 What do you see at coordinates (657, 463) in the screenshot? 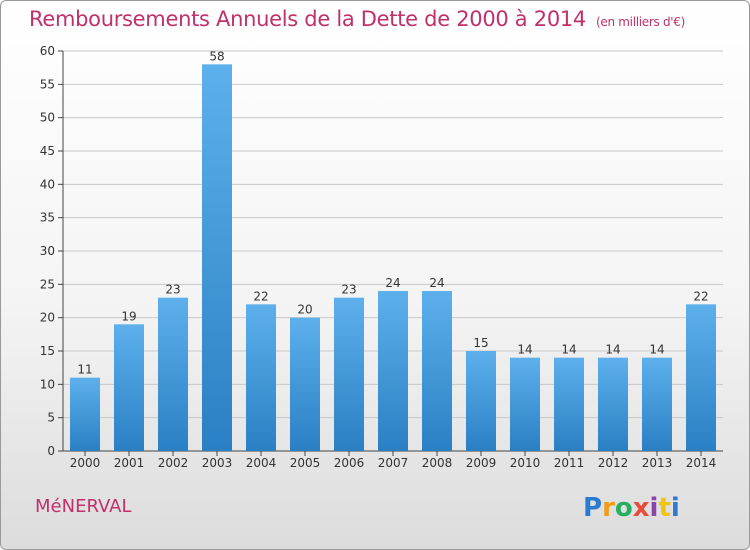
I see `x-tick-label: 2013` at bounding box center [657, 463].